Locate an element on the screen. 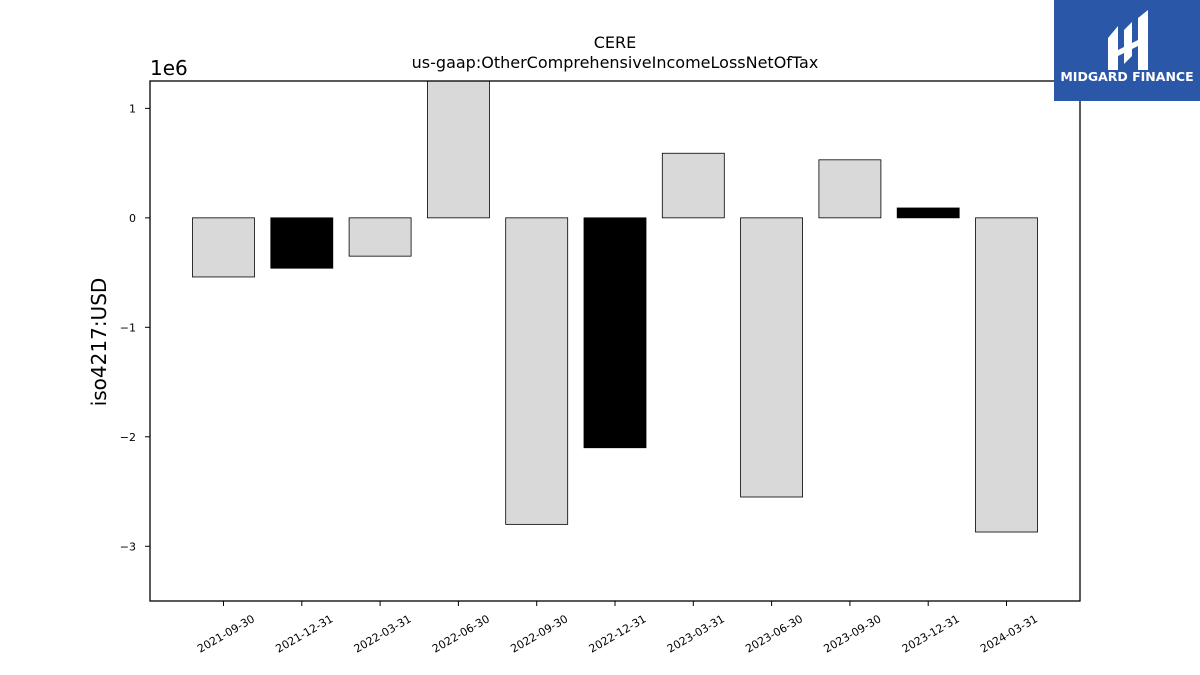 The image size is (1200, 675). logo-mark-icon is located at coordinates (1128, 40).